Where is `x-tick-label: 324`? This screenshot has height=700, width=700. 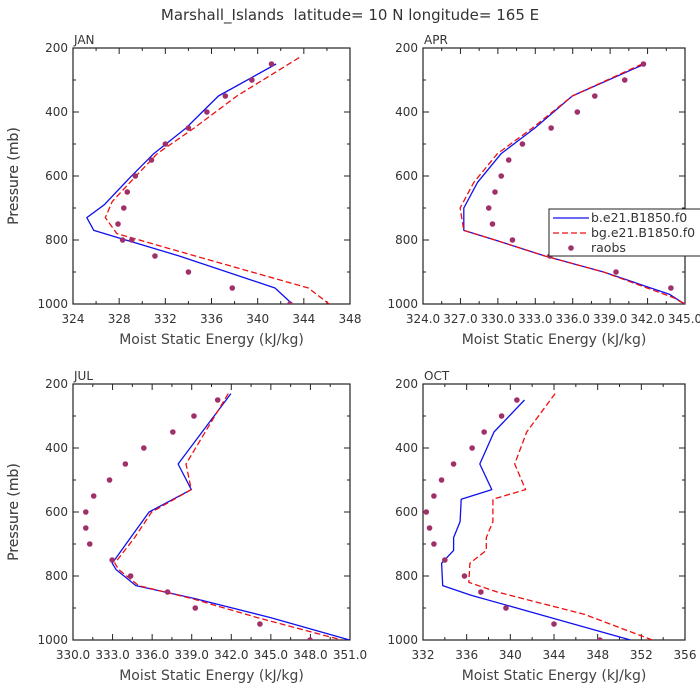 x-tick-label: 324 is located at coordinates (73, 319).